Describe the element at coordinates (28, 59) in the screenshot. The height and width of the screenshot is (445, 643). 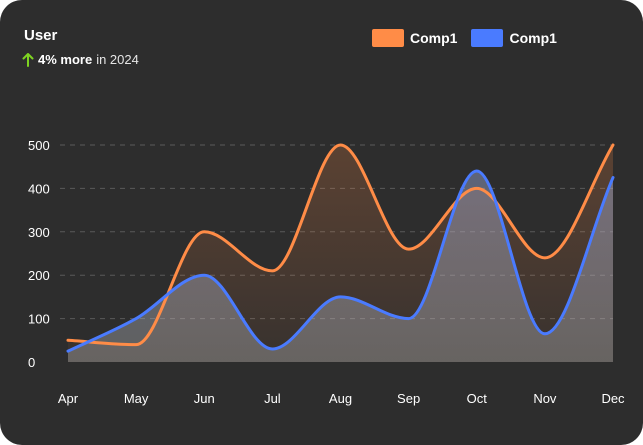
I see `arrow-up-icon` at that location.